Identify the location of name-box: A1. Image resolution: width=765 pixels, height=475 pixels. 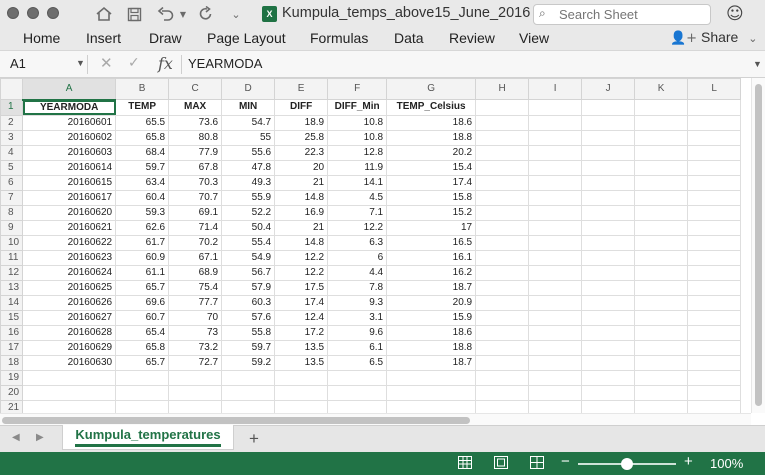
(18, 63).